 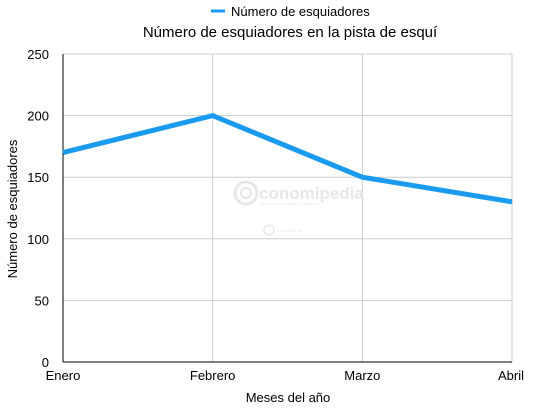 I want to click on y-tick-label: 0, so click(x=45, y=362).